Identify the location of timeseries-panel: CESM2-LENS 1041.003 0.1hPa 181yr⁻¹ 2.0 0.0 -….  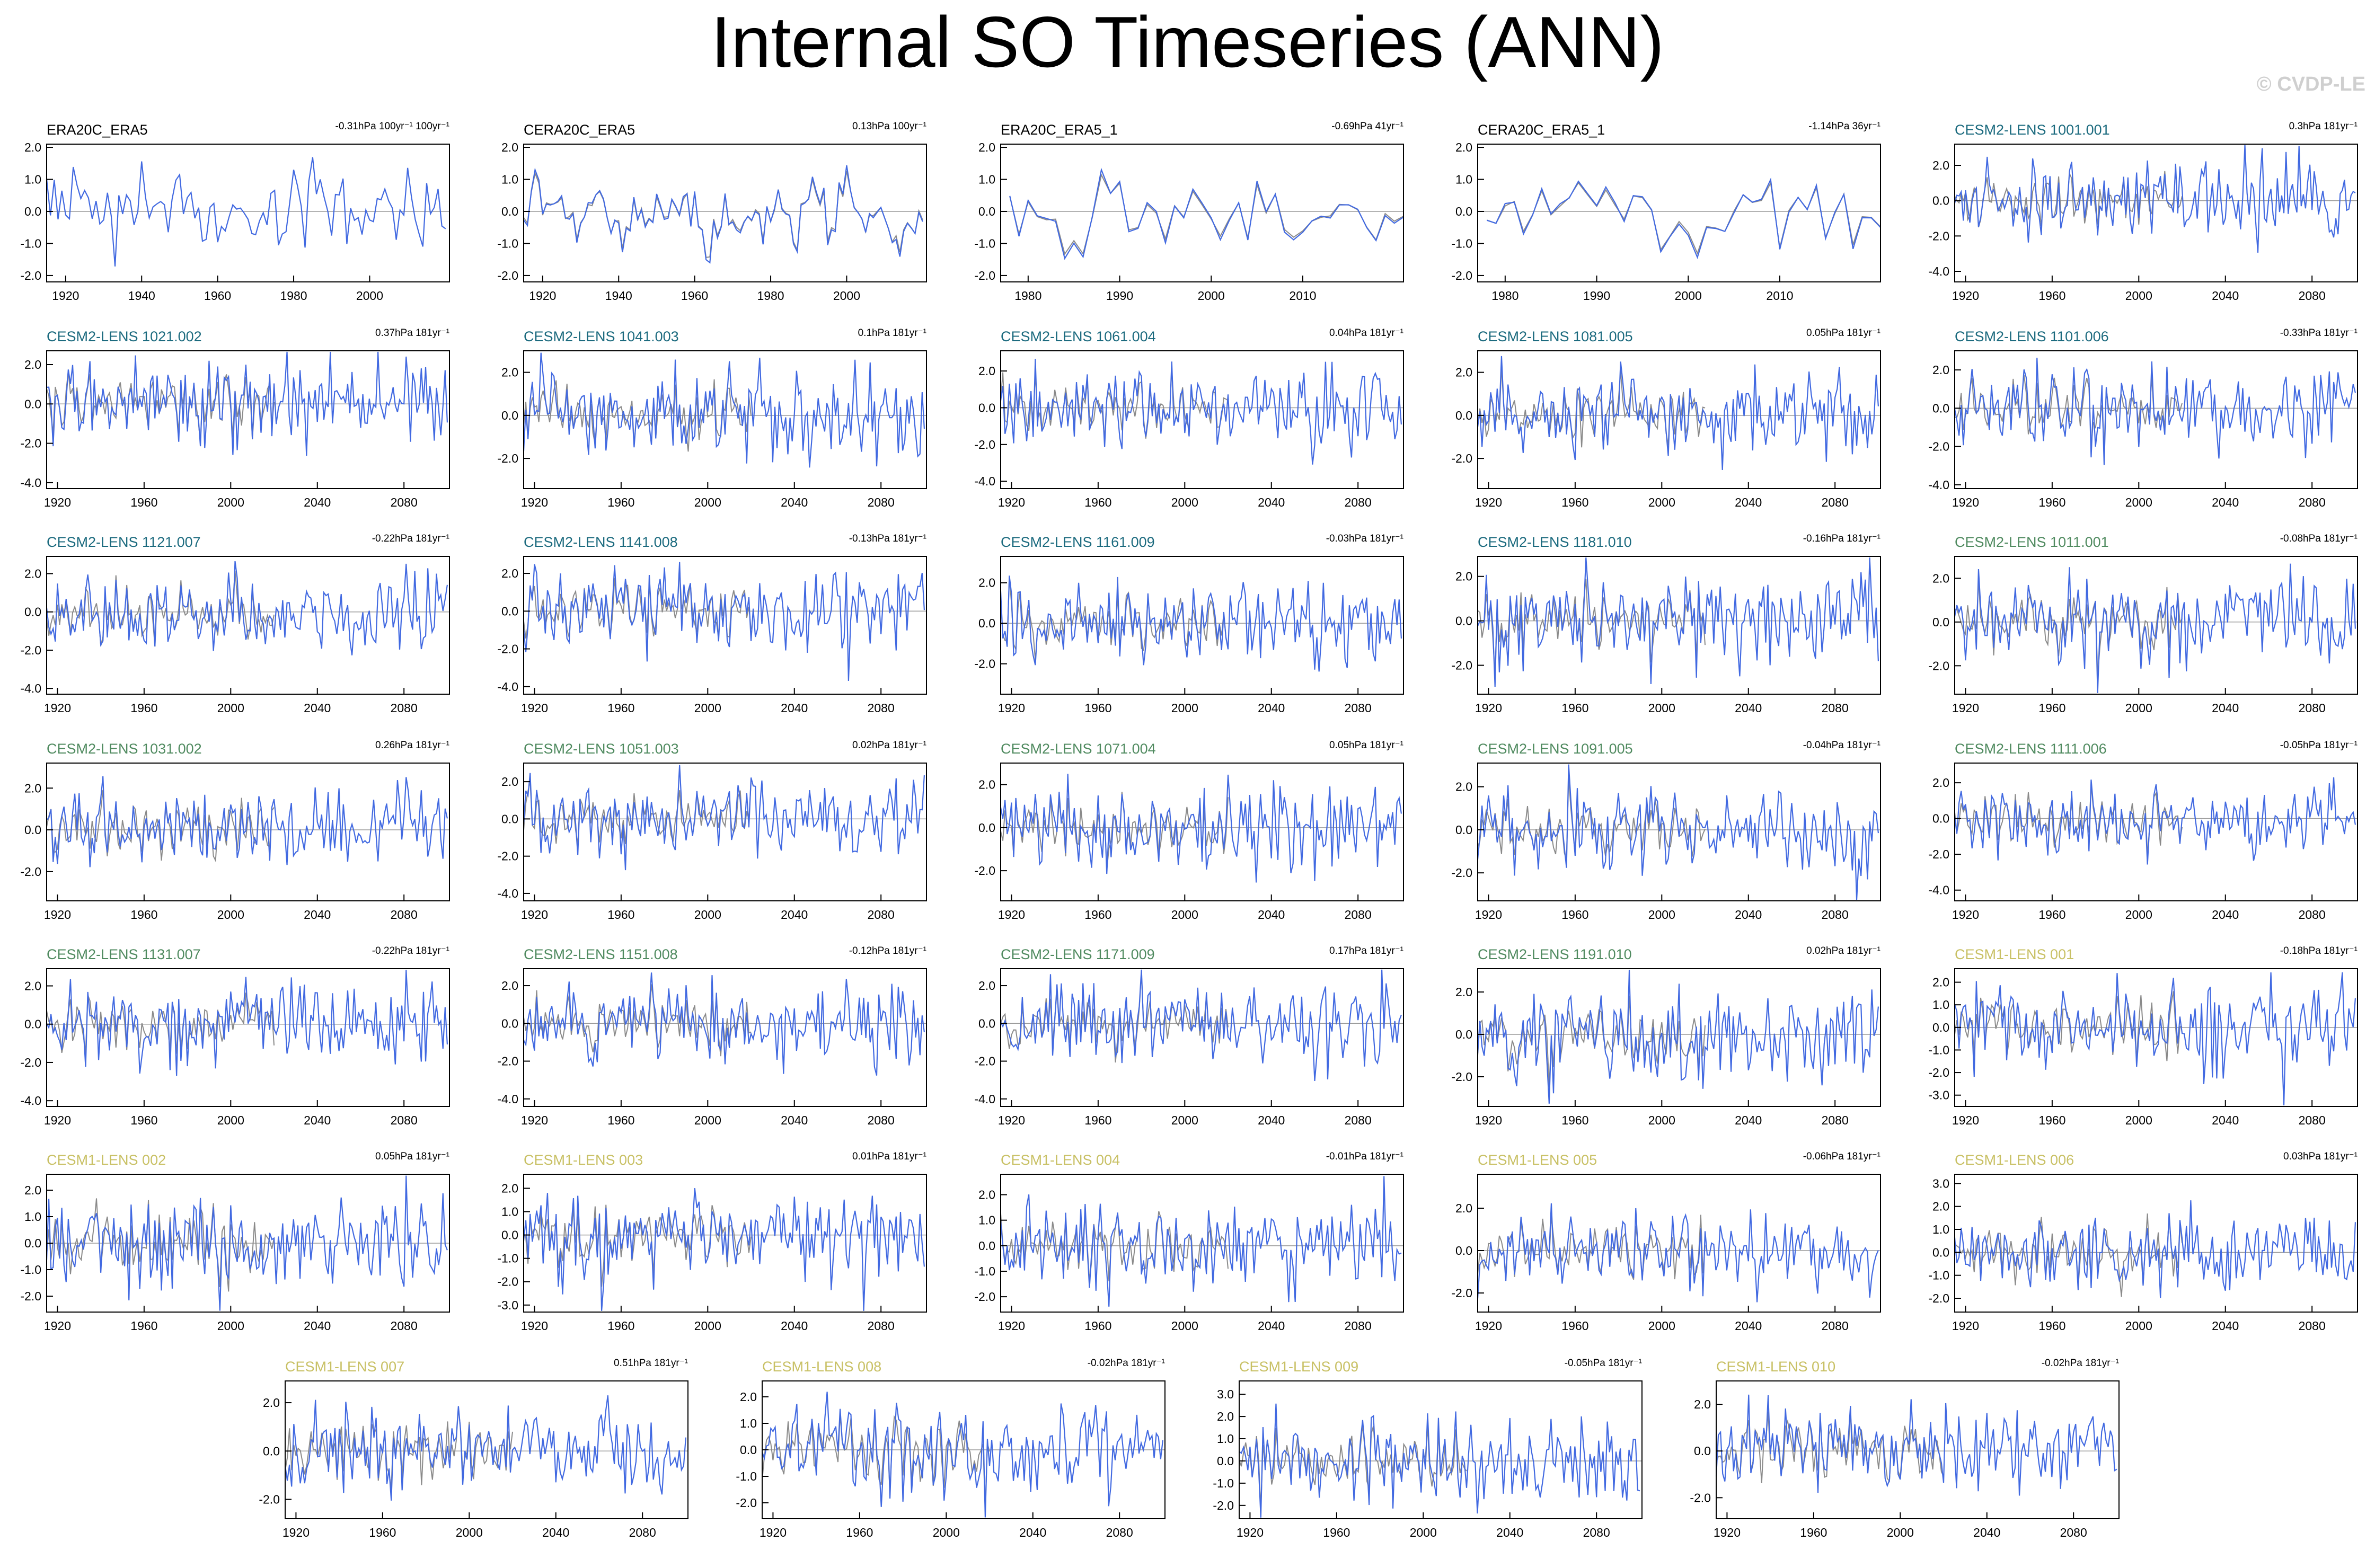
(709, 419).